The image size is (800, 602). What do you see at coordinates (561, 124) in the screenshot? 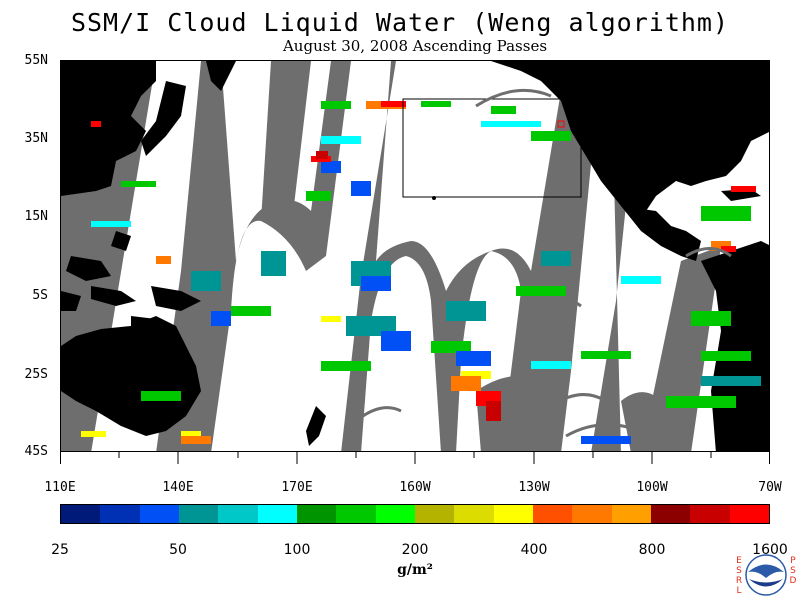
I see `marker-square` at bounding box center [561, 124].